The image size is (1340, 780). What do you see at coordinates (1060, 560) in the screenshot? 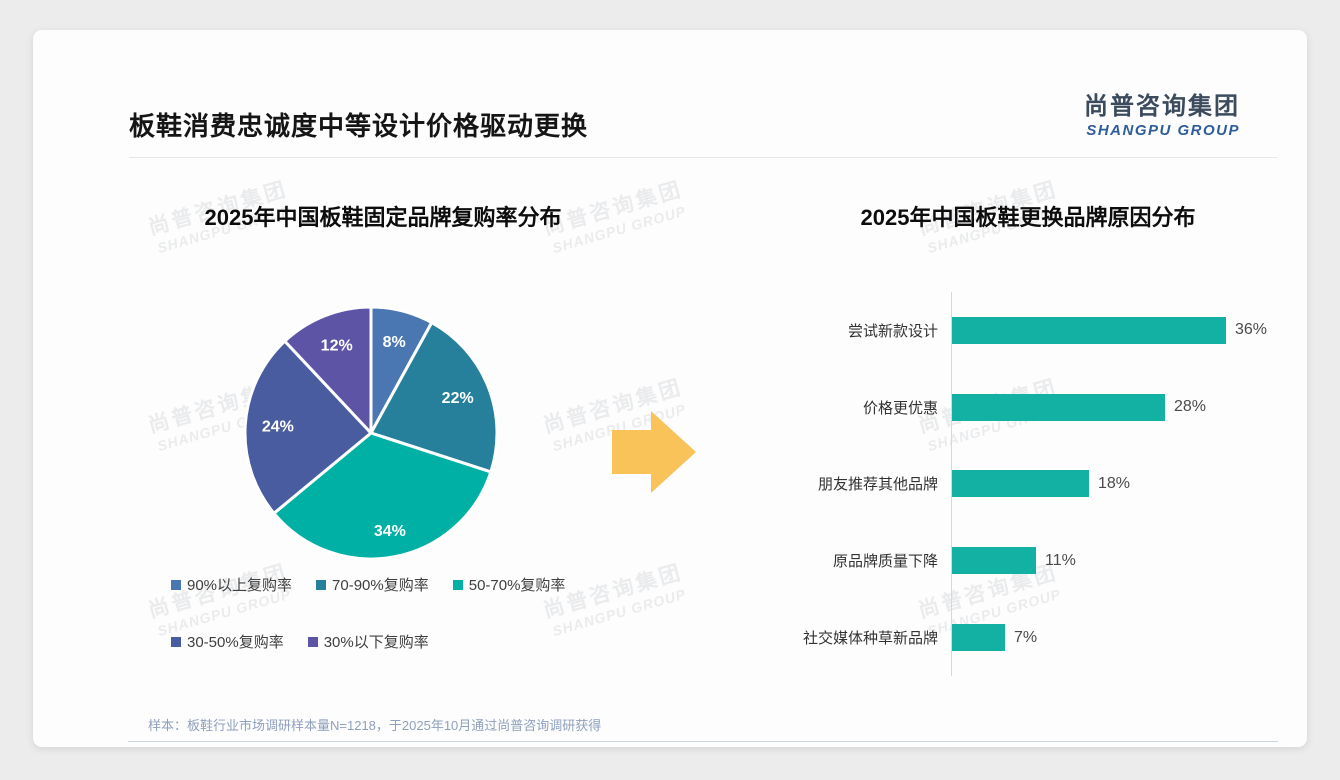
I see `bar-value-label: 11%` at bounding box center [1060, 560].